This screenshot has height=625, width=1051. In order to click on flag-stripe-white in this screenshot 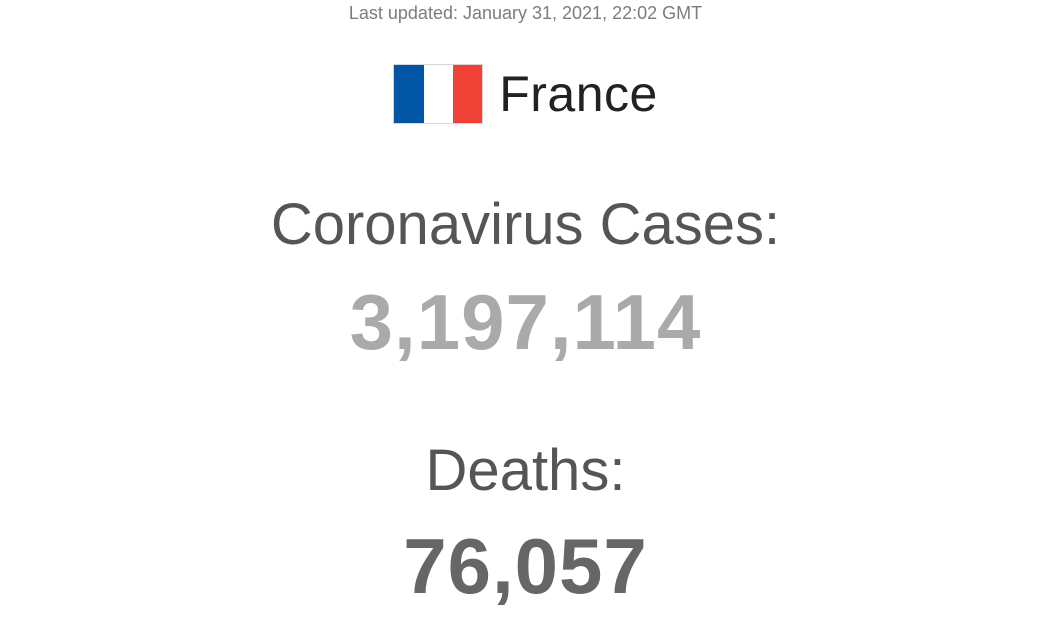, I will do `click(438, 94)`.